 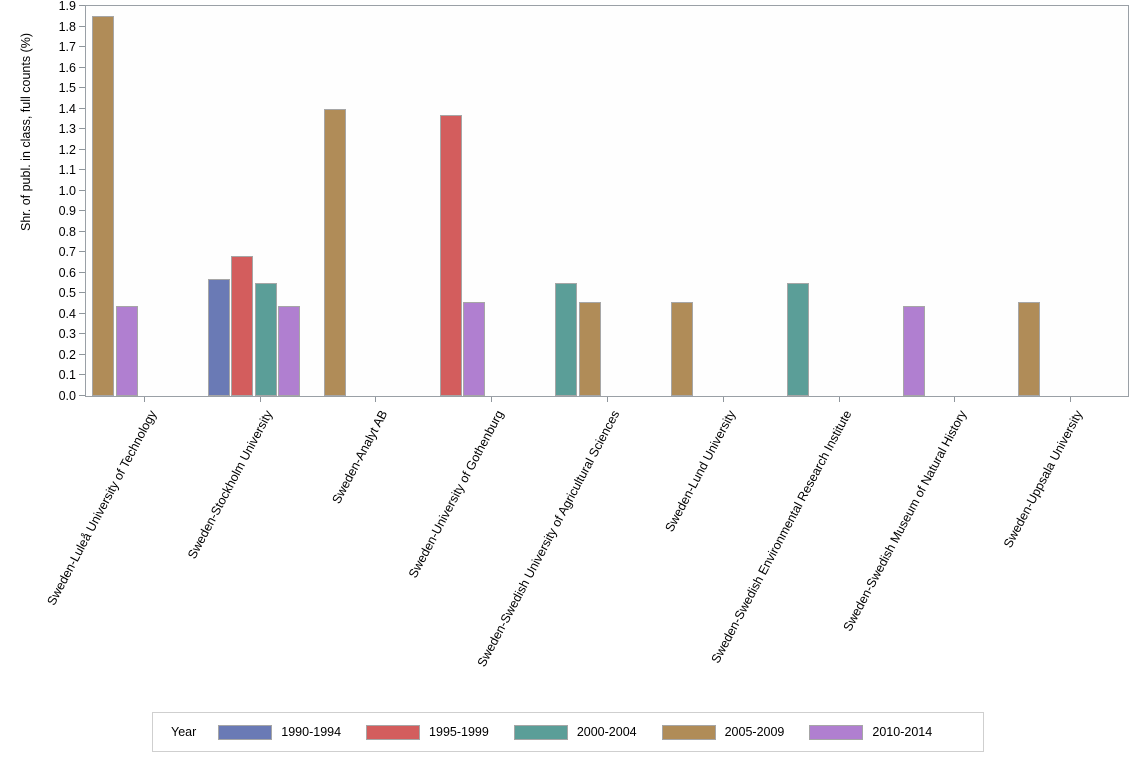 I want to click on y-axis-tick: 1.6, so click(x=42, y=68).